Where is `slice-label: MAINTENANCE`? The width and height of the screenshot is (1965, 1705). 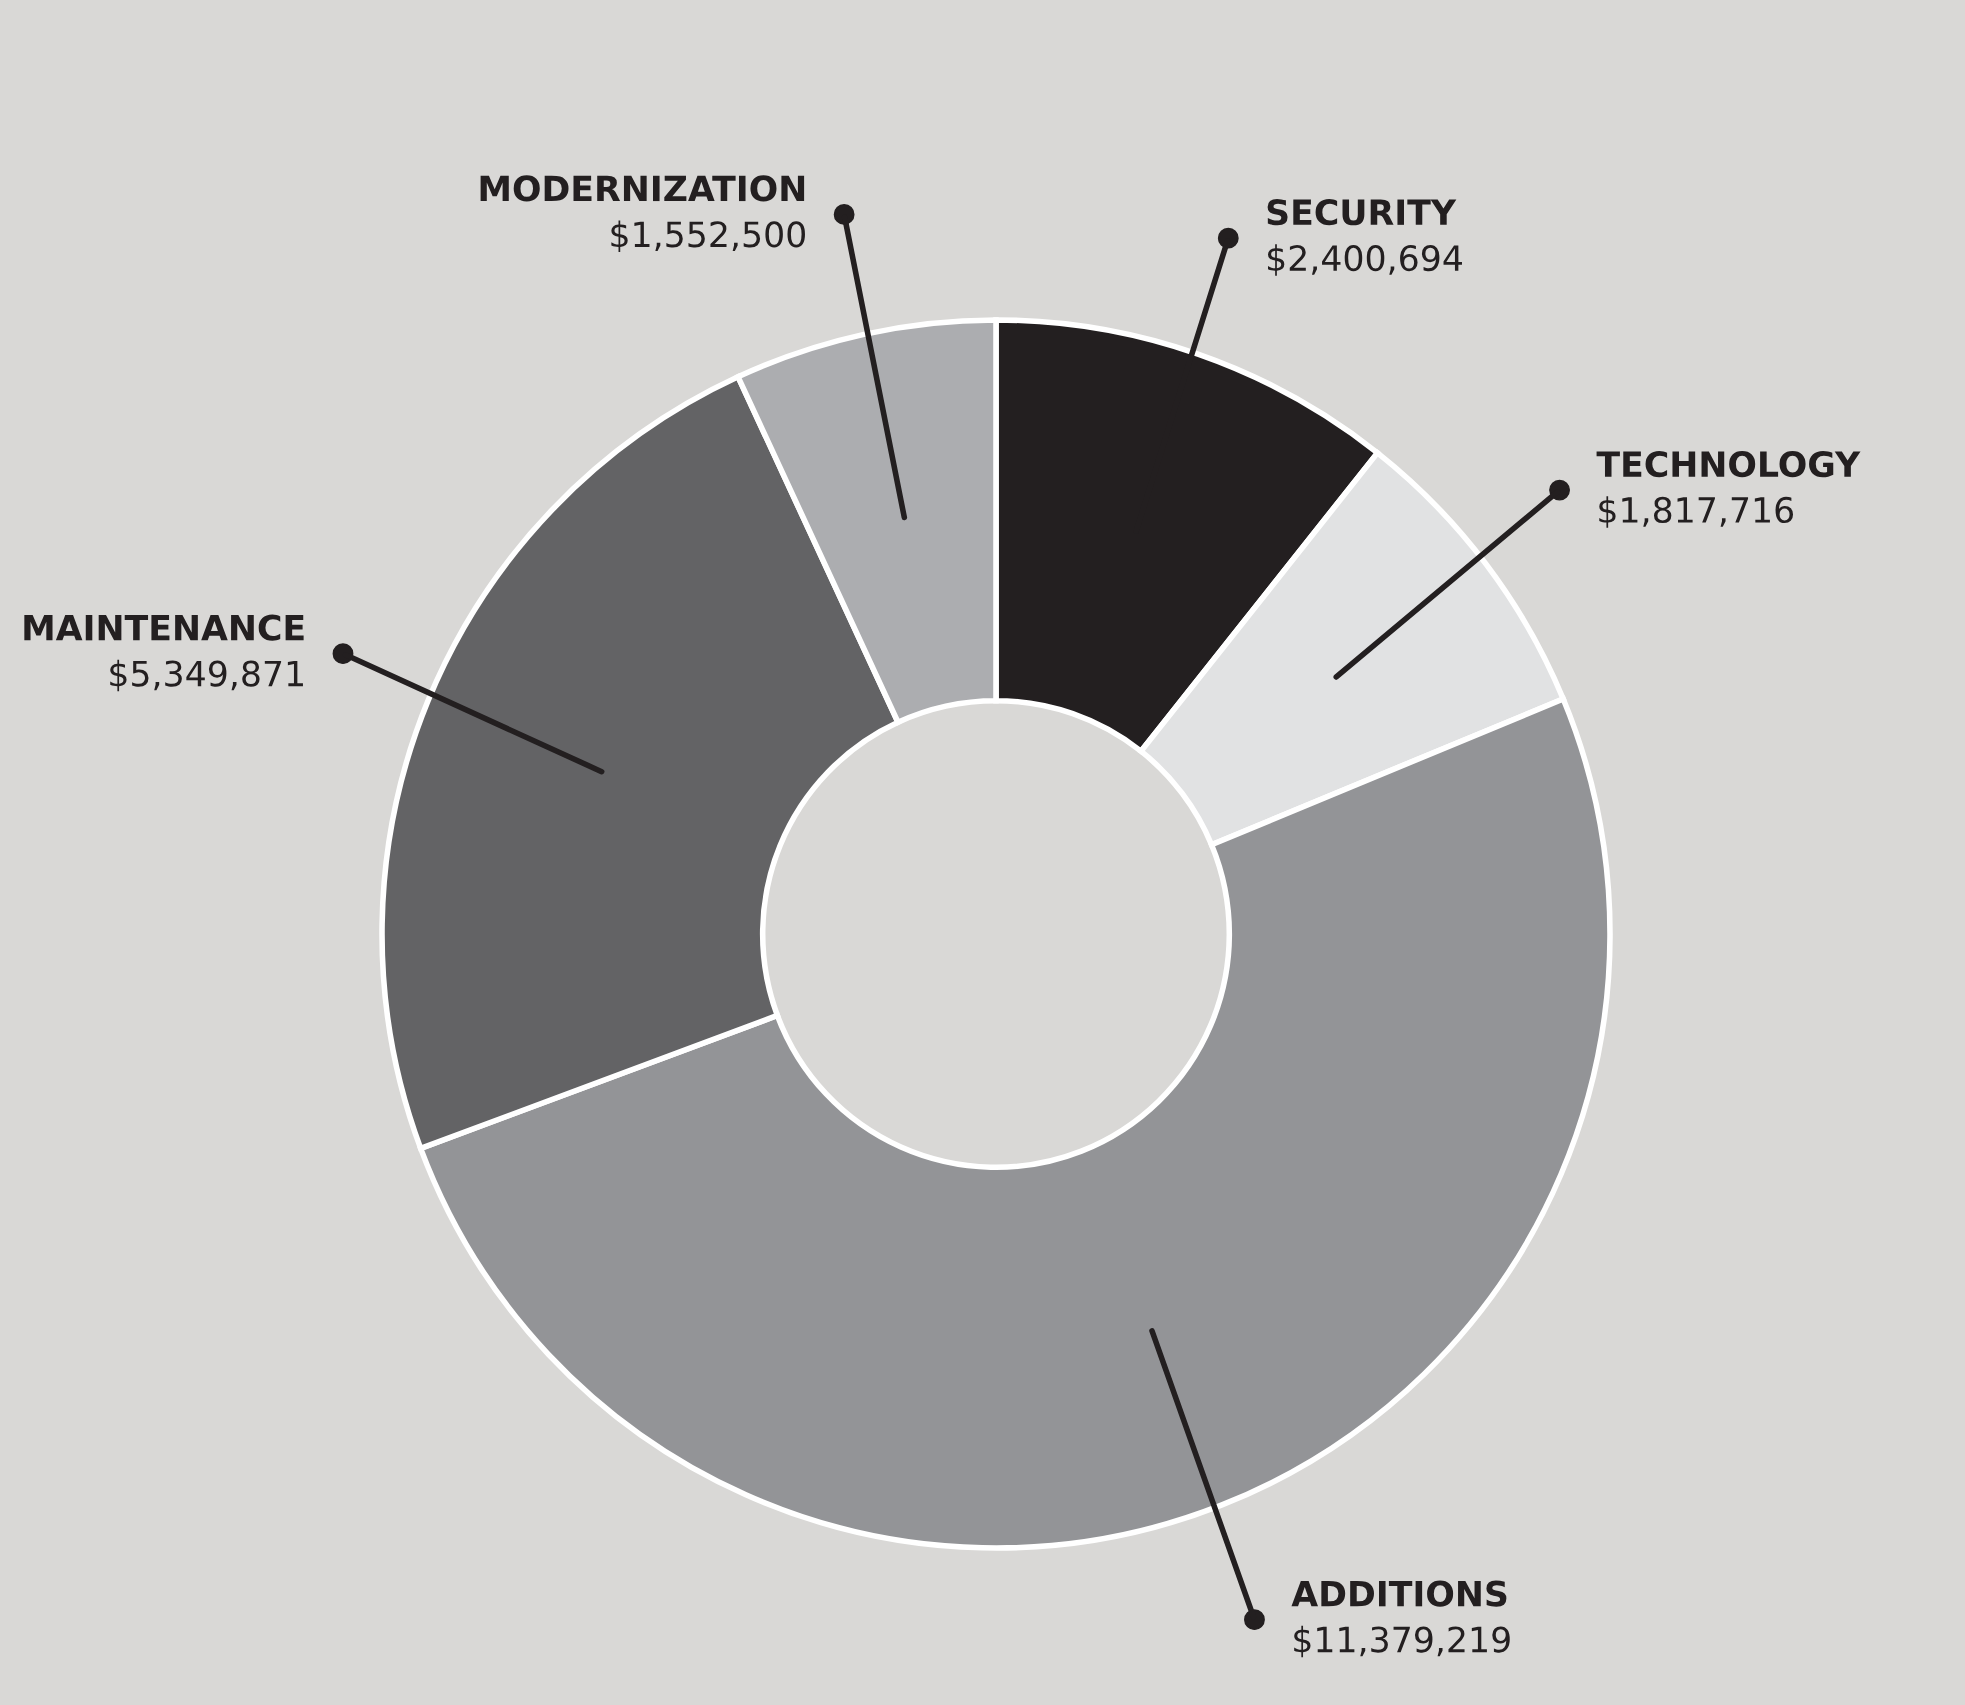 slice-label: MAINTENANCE is located at coordinates (164, 627).